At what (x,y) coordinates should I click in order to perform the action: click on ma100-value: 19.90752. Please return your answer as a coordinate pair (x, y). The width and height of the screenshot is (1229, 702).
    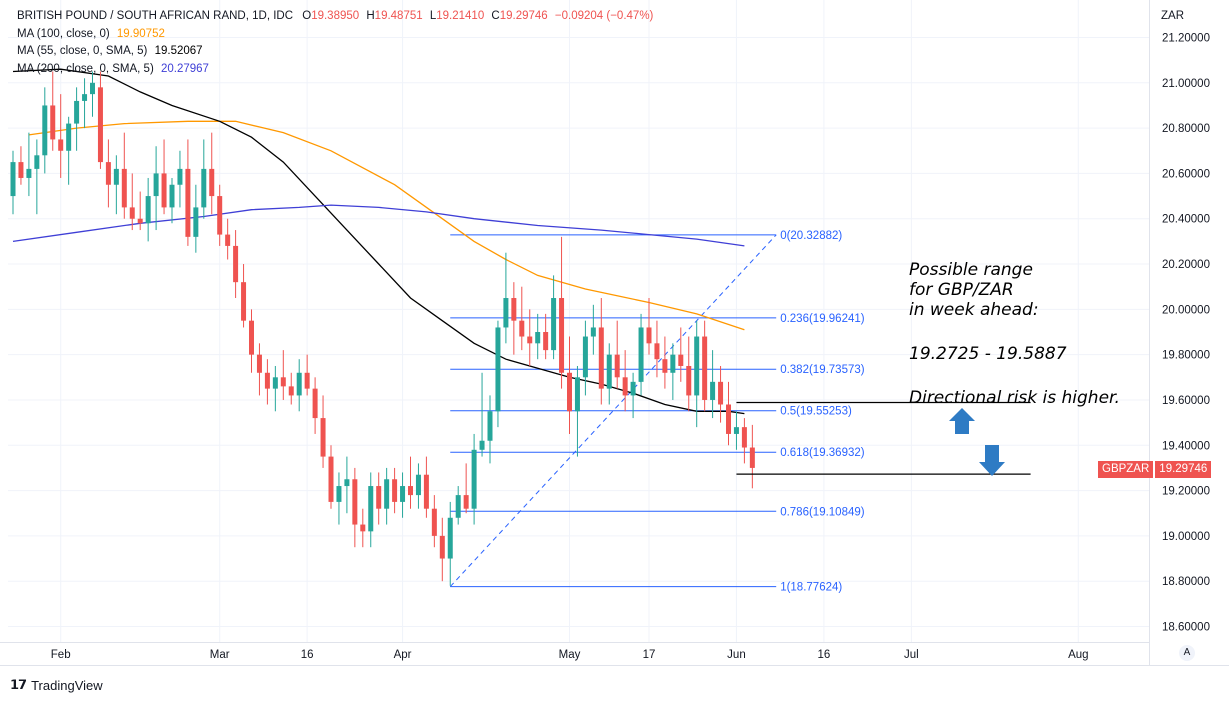
    Looking at the image, I should click on (140, 33).